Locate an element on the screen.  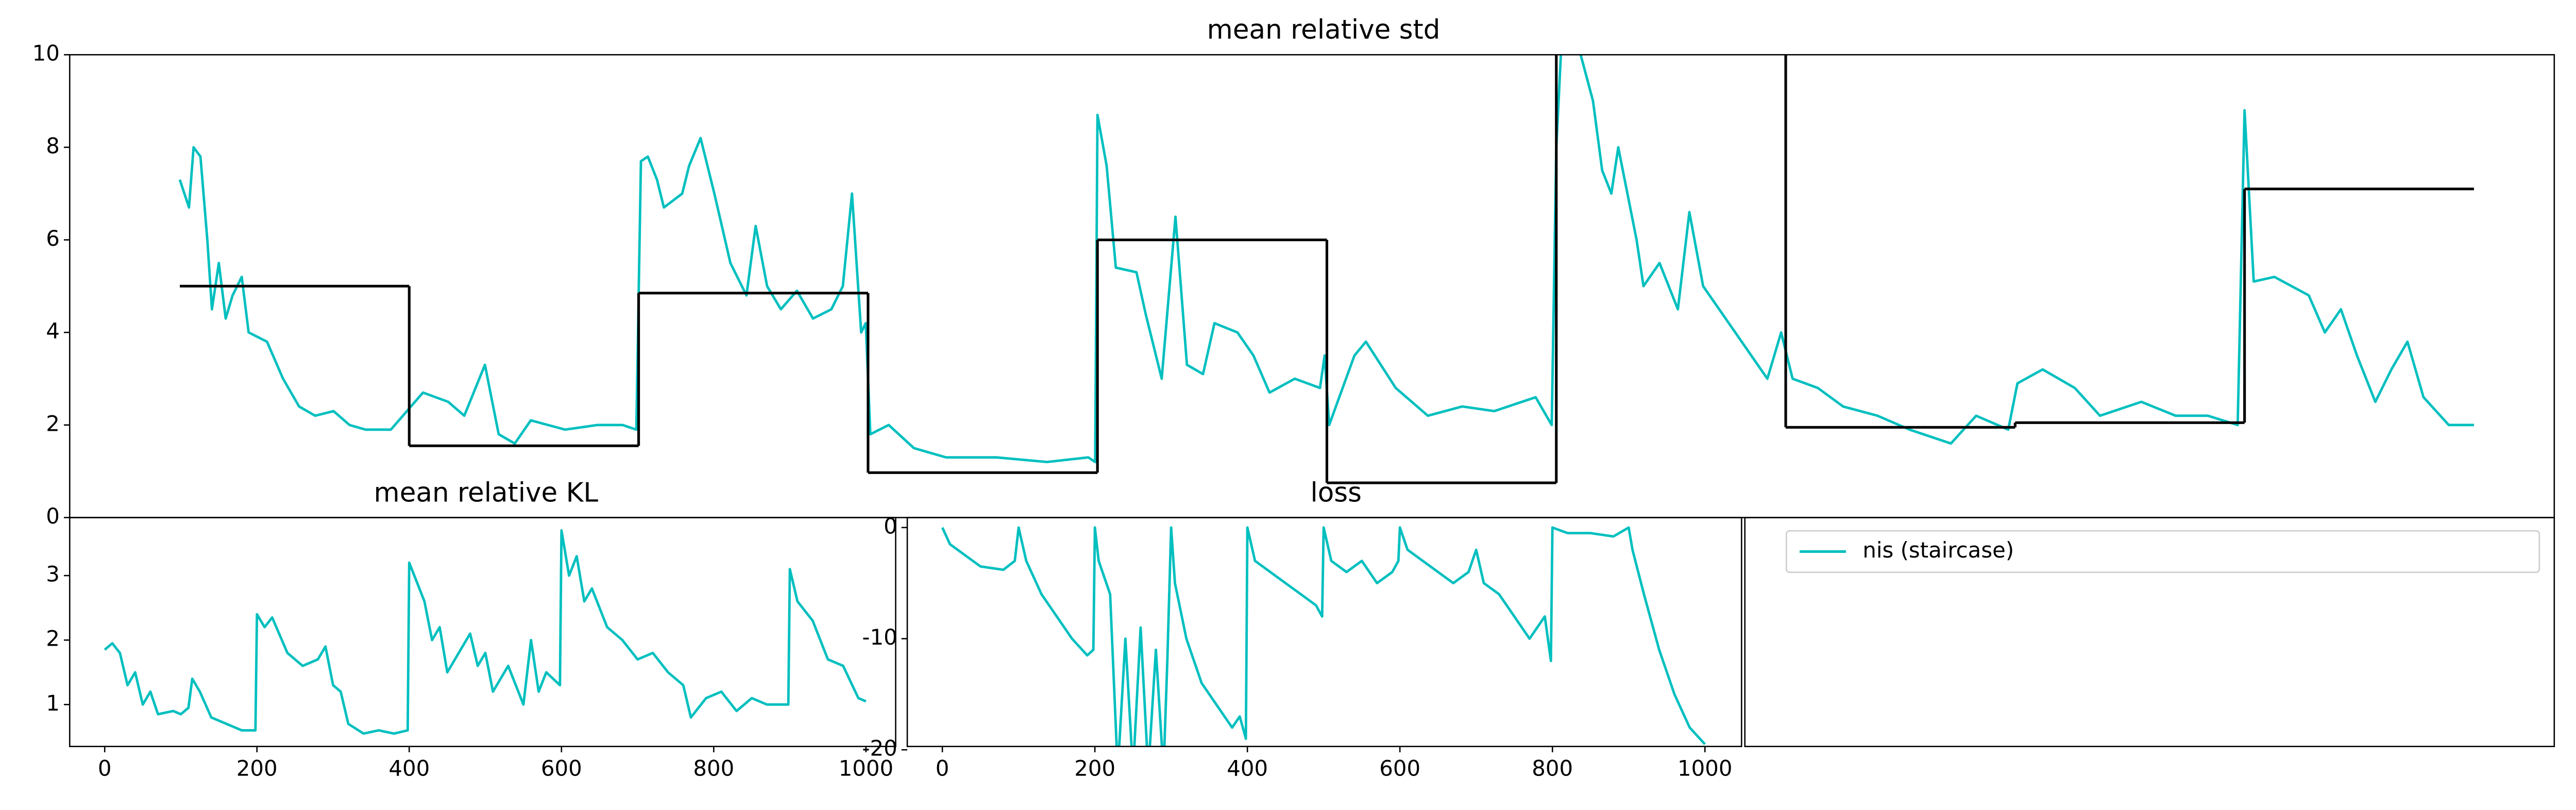
y-tick-label: 10 is located at coordinates (46, 53).